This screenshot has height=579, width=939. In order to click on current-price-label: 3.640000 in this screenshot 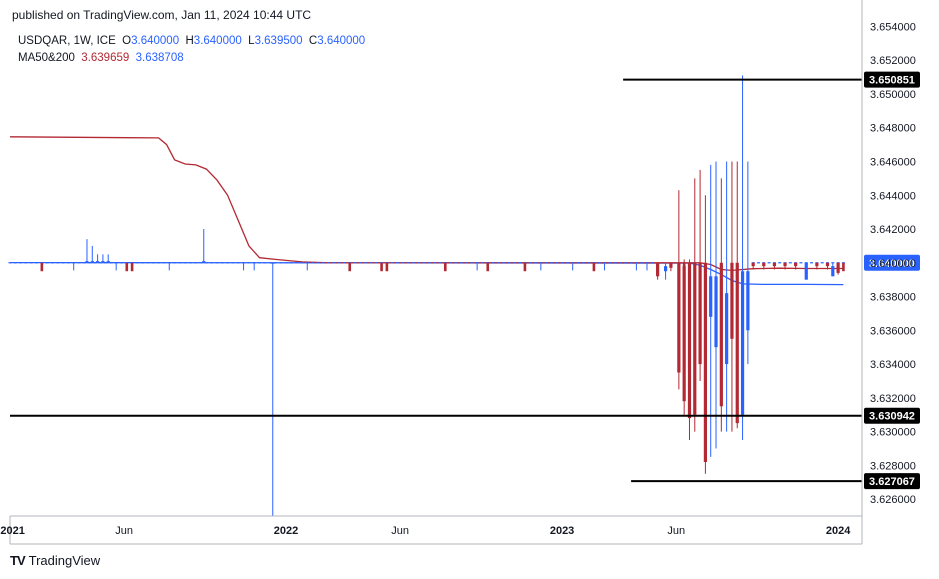, I will do `click(892, 264)`.